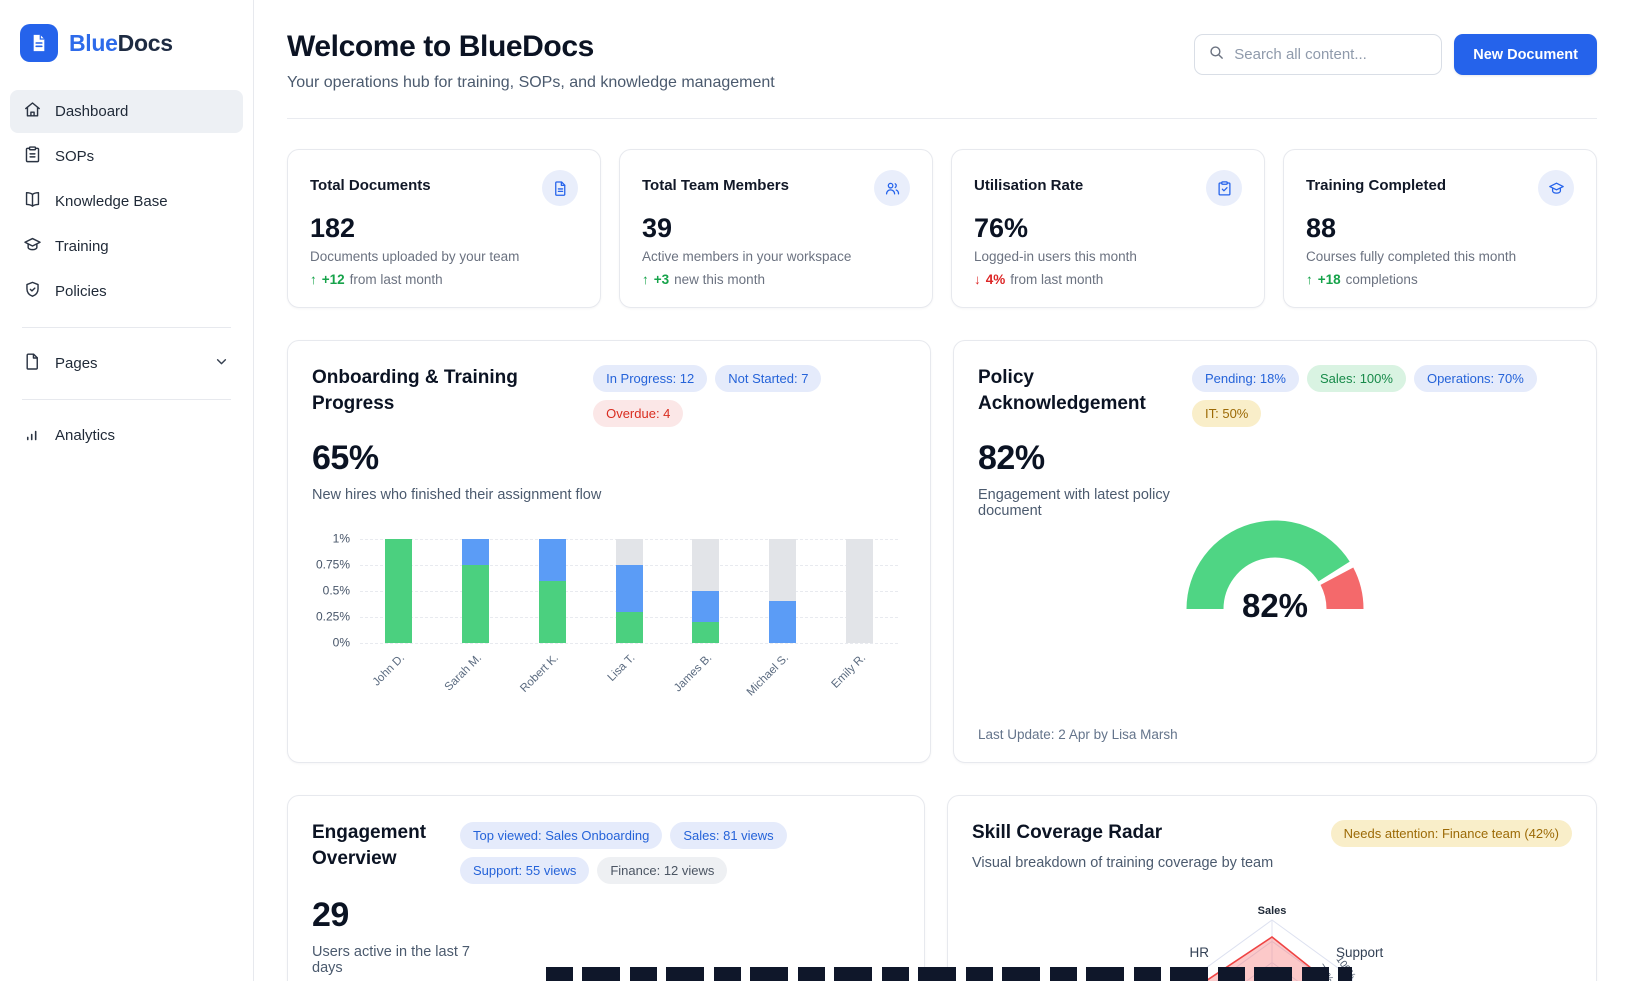 The height and width of the screenshot is (981, 1630). I want to click on x-axis-label: Robert K., so click(539, 673).